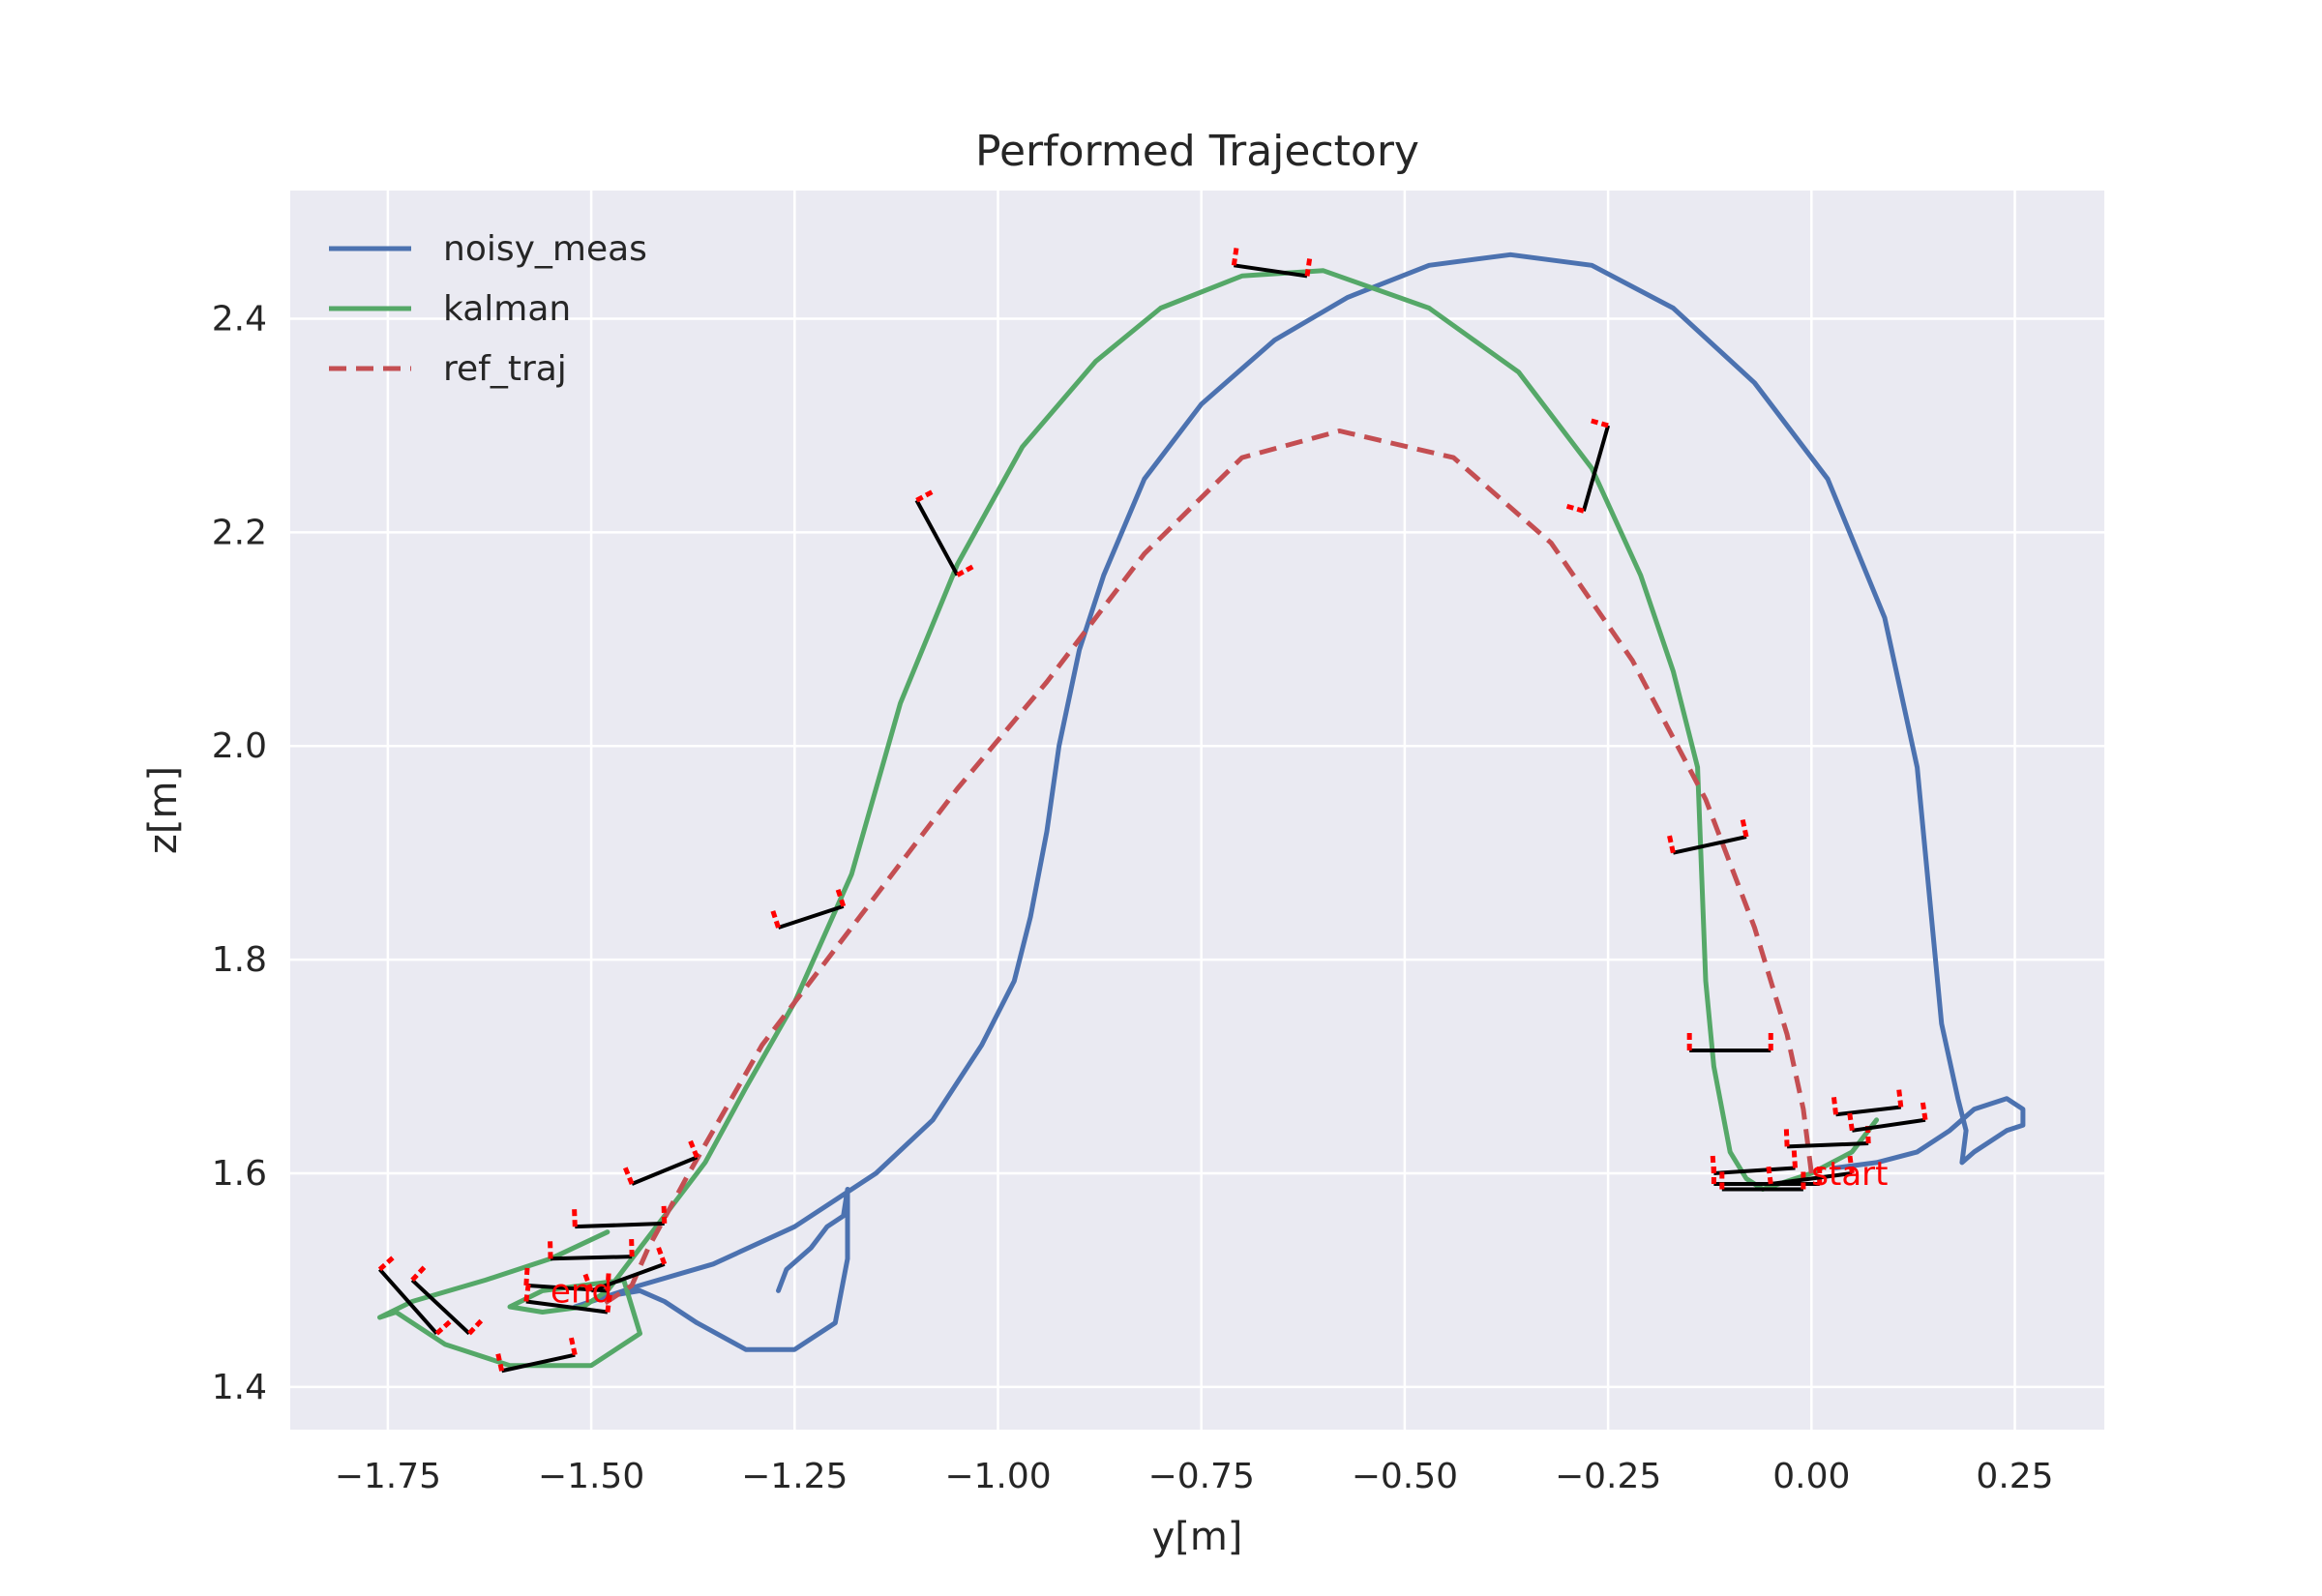 Image resolution: width=2322 pixels, height=1596 pixels. I want to click on y-tick-label: 1.4, so click(239, 1387).